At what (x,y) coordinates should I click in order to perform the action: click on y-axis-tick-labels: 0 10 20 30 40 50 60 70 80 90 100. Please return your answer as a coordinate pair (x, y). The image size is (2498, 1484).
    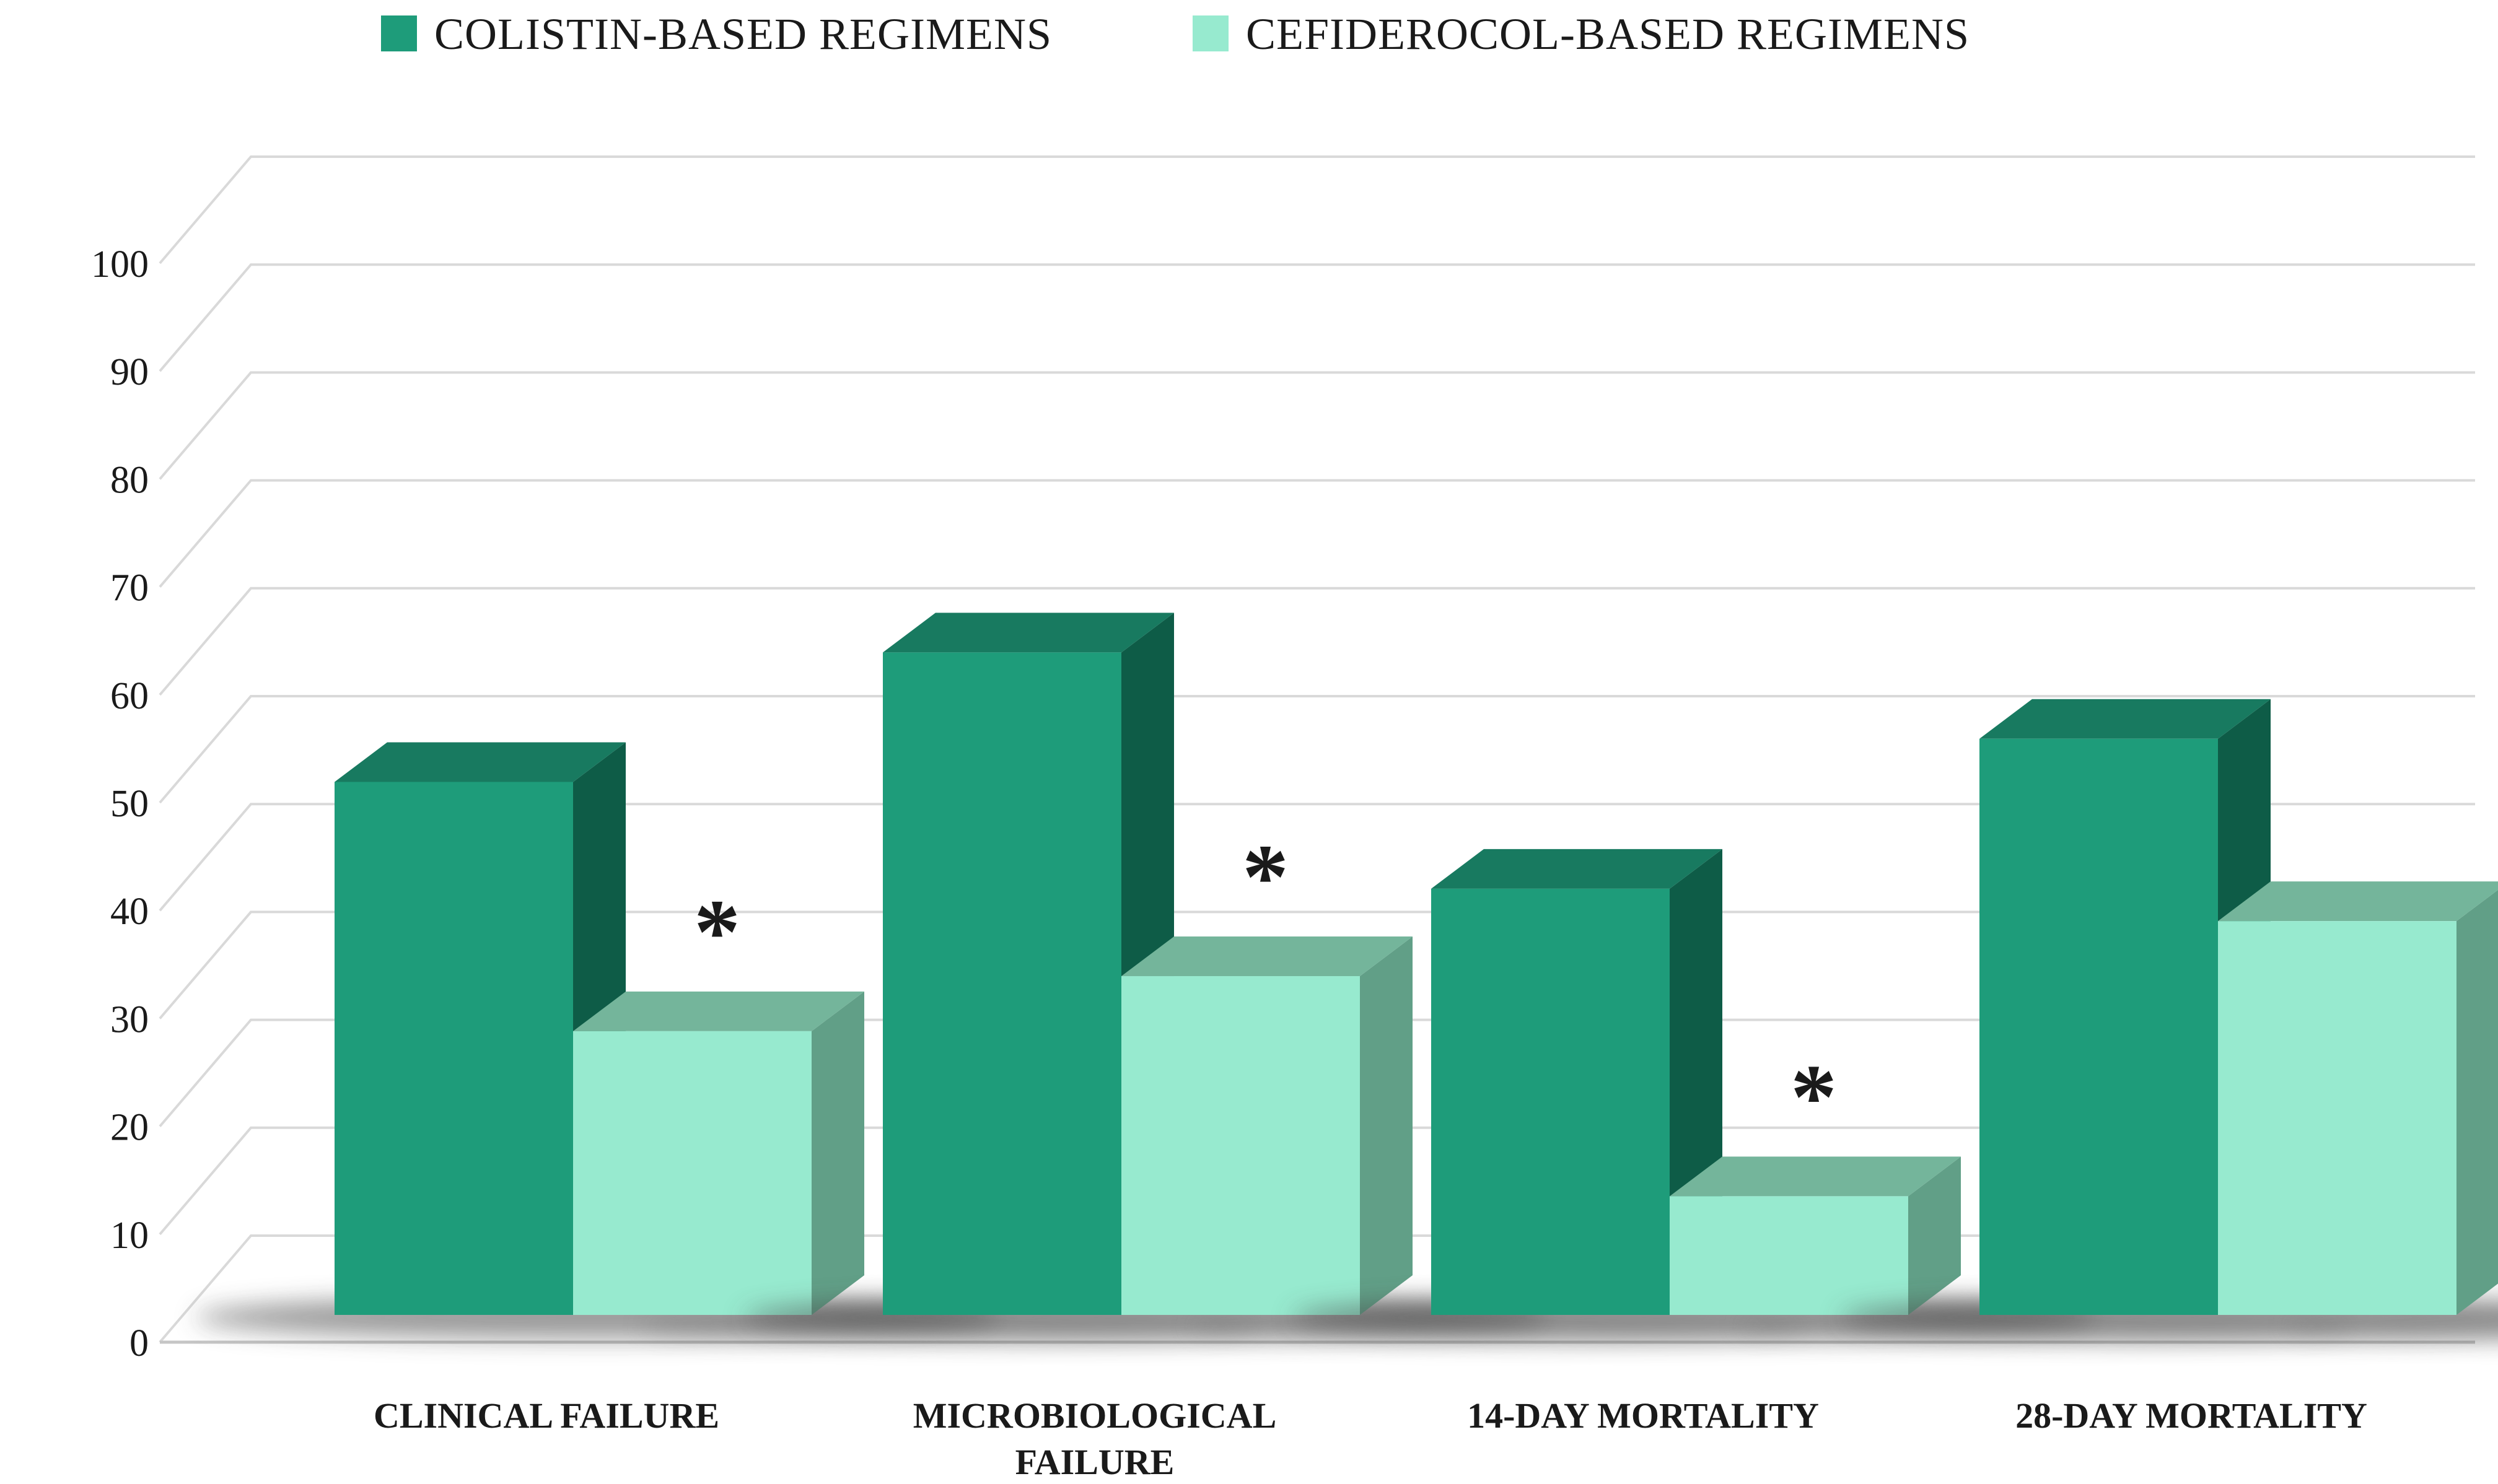
    Looking at the image, I should click on (120, 803).